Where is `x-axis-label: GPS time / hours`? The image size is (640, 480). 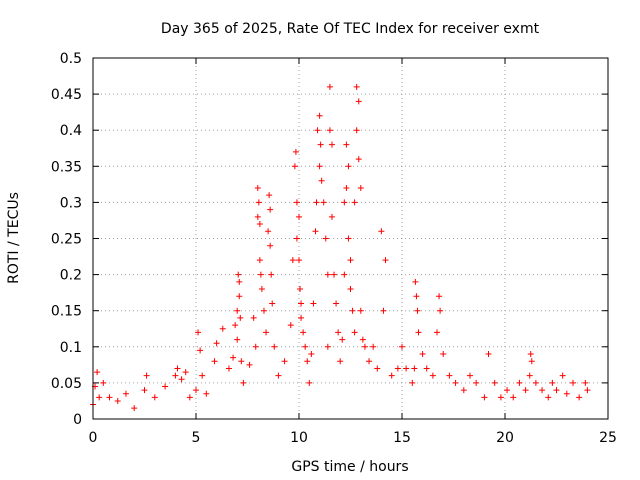
x-axis-label: GPS time / hours is located at coordinates (349, 467).